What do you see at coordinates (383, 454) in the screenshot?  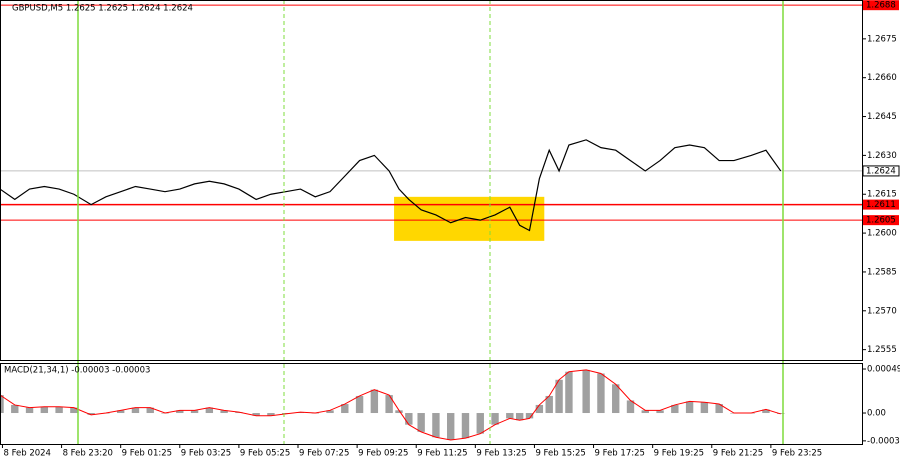 I see `x-tick-label: 9 Feb 09:25` at bounding box center [383, 454].